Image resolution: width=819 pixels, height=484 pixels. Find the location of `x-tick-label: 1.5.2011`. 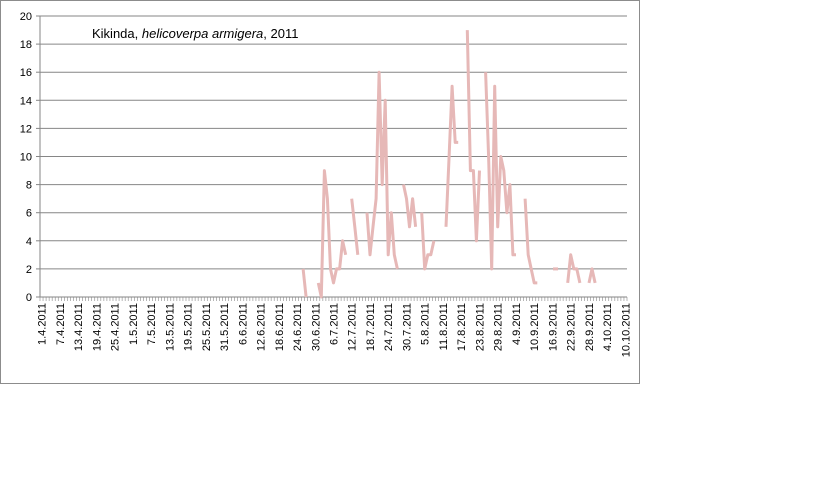

x-tick-label: 1.5.2011 is located at coordinates (134, 324).